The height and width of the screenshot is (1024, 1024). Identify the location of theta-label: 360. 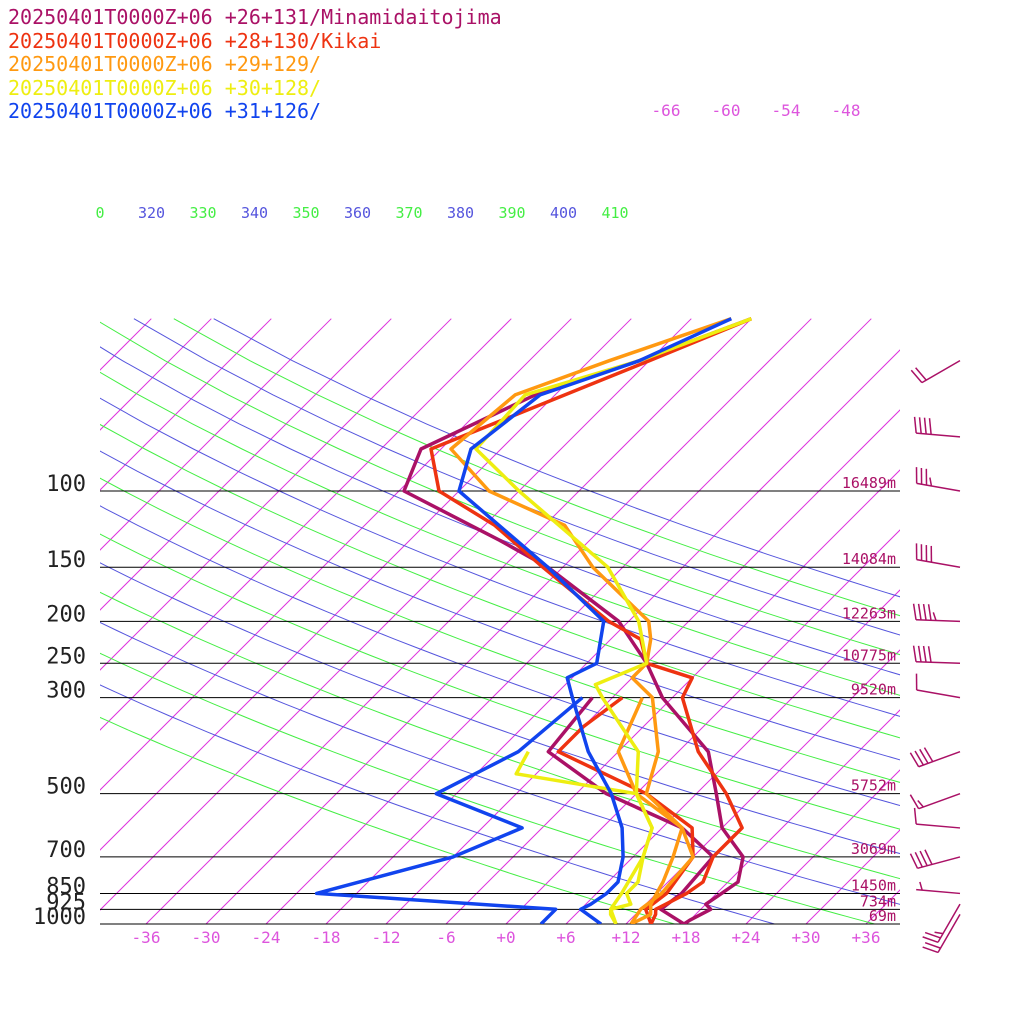
(357, 213).